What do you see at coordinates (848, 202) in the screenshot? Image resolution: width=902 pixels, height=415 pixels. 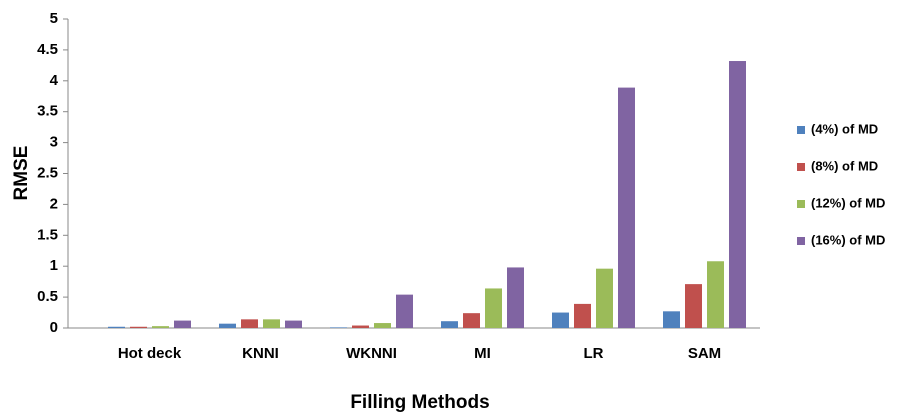 I see `legend-label: (12%) of MD` at bounding box center [848, 202].